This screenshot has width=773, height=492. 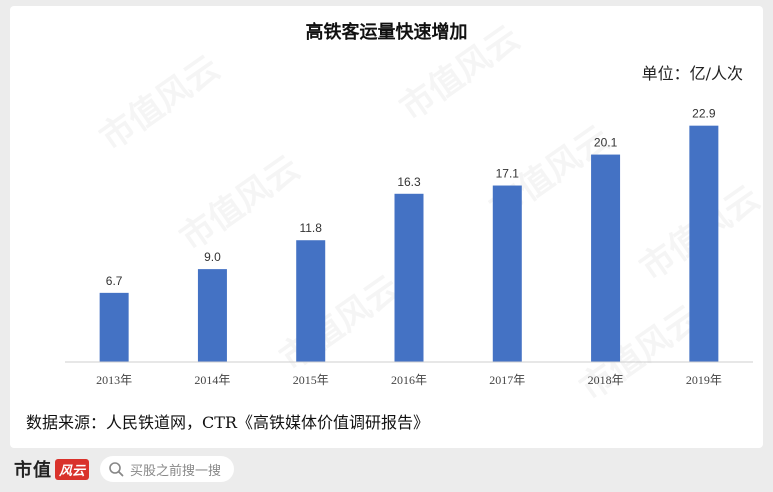 What do you see at coordinates (704, 380) in the screenshot?
I see `x-tick-label: 2019年` at bounding box center [704, 380].